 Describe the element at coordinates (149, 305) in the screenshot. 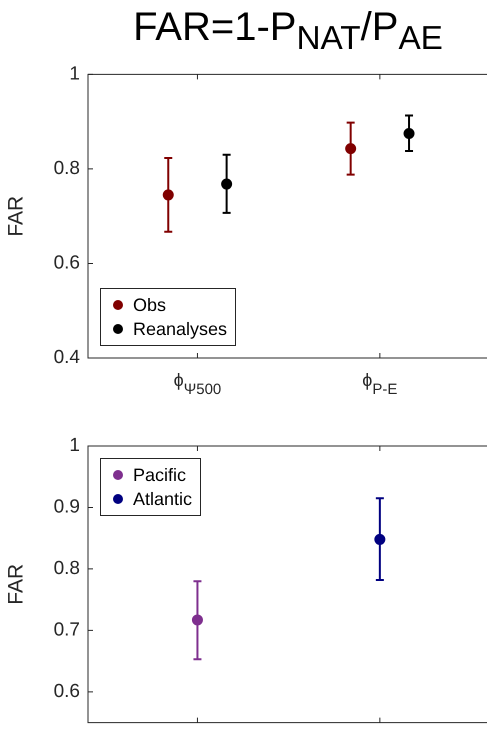

I see `legend-label: Obs` at that location.